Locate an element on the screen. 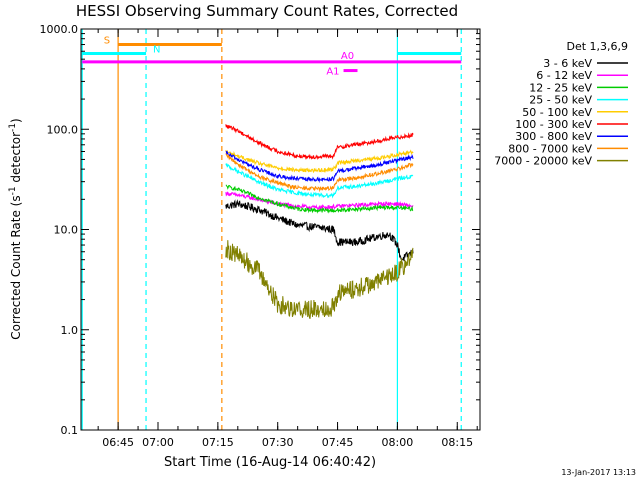  y-axis-label-sup2: -1 is located at coordinates (13, 127).